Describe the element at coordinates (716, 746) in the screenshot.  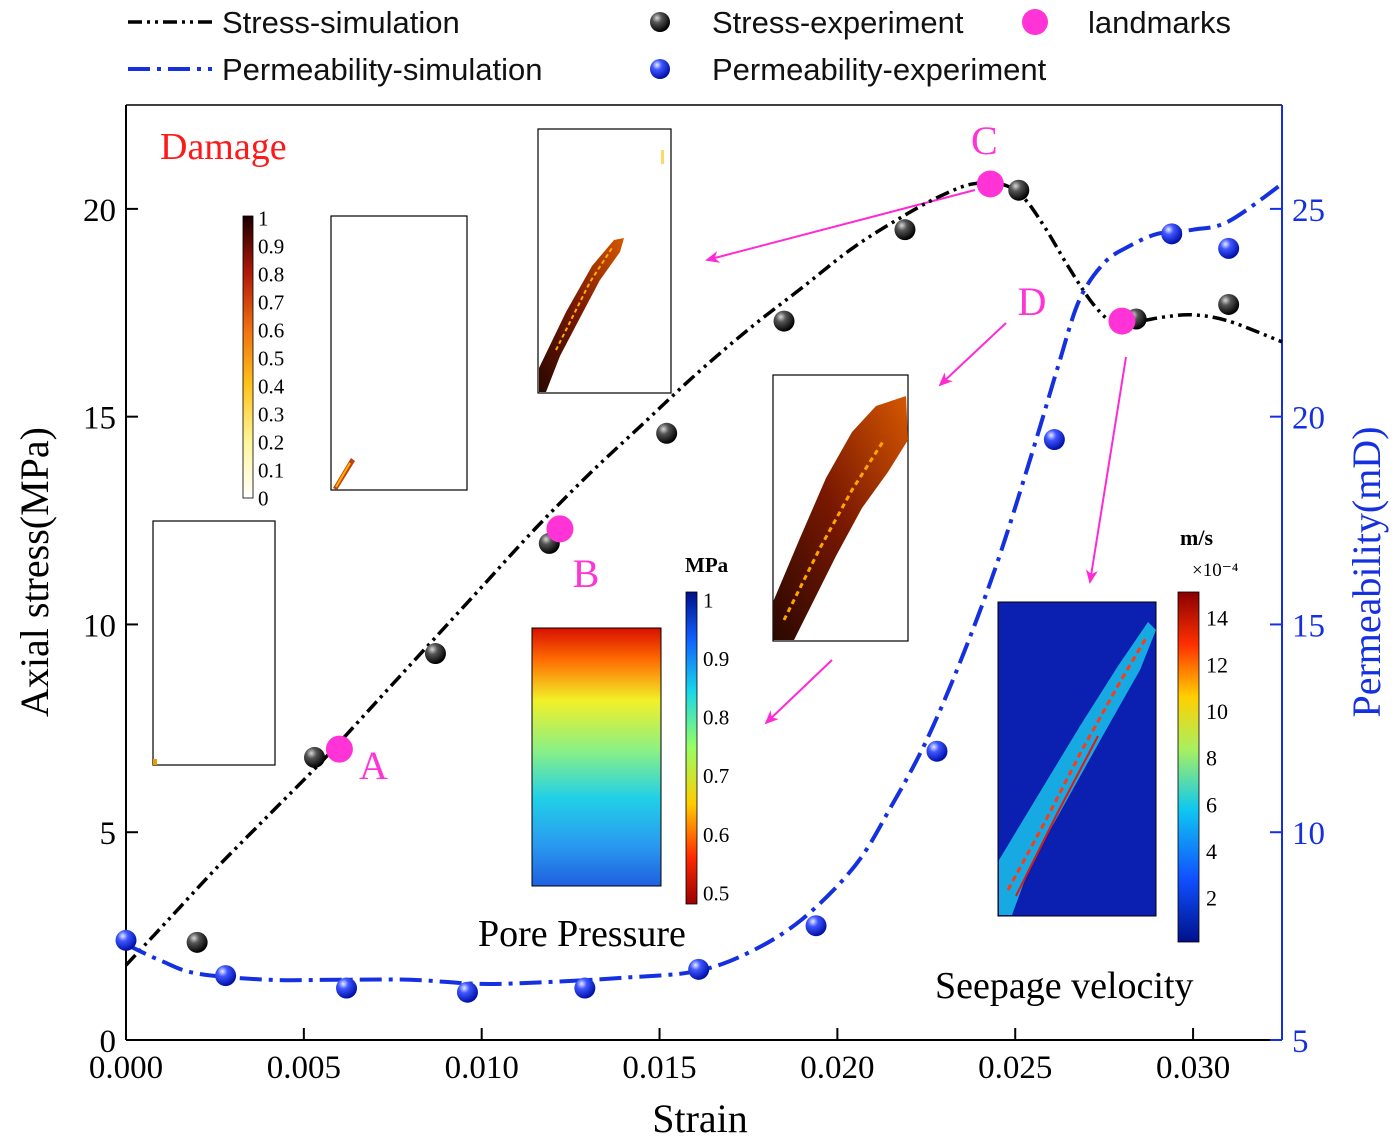
I see `pore-pressure-scale-labels: 1 0.9 0.8 0.7 0.6 0.5` at that location.